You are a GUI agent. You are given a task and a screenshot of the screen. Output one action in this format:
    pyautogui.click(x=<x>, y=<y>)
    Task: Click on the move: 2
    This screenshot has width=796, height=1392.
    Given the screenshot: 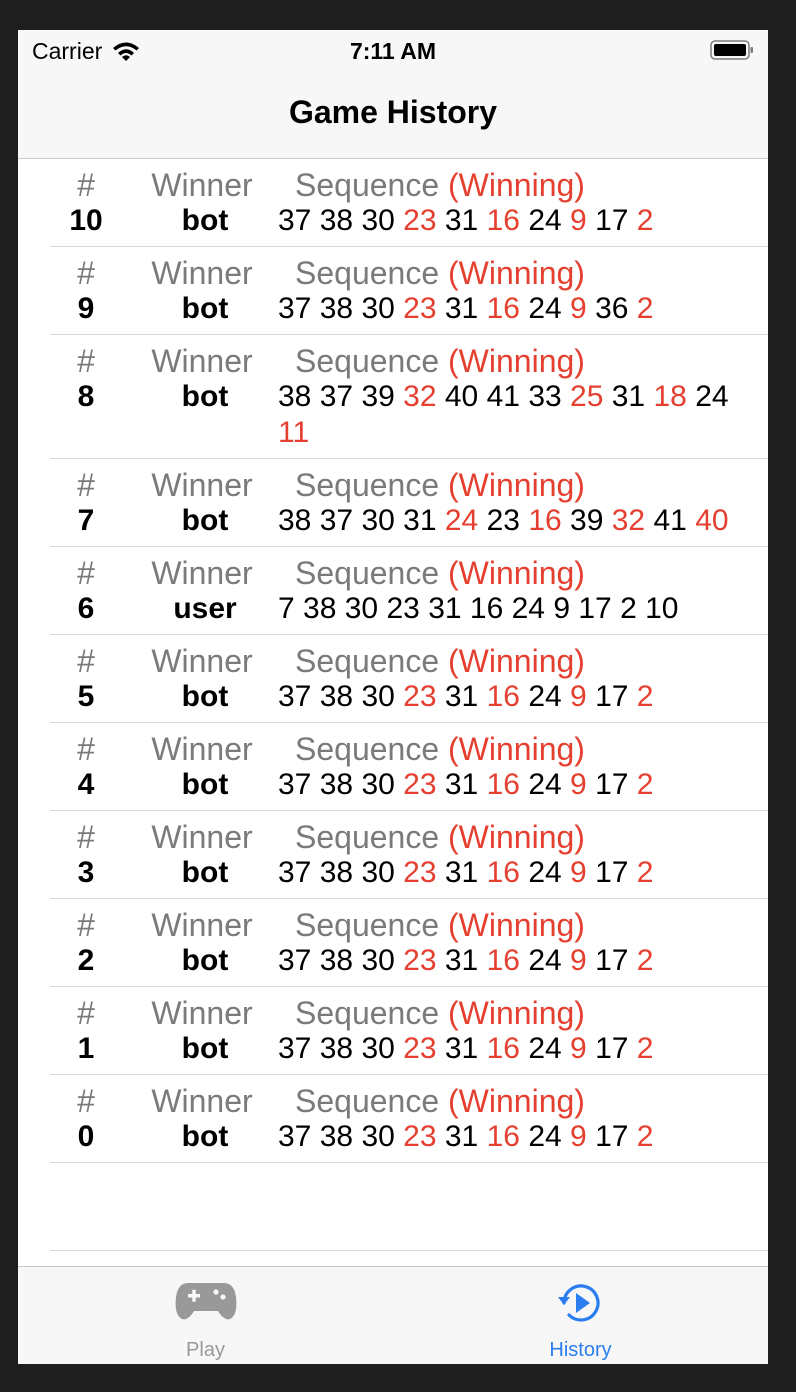 What is the action you would take?
    pyautogui.click(x=628, y=608)
    